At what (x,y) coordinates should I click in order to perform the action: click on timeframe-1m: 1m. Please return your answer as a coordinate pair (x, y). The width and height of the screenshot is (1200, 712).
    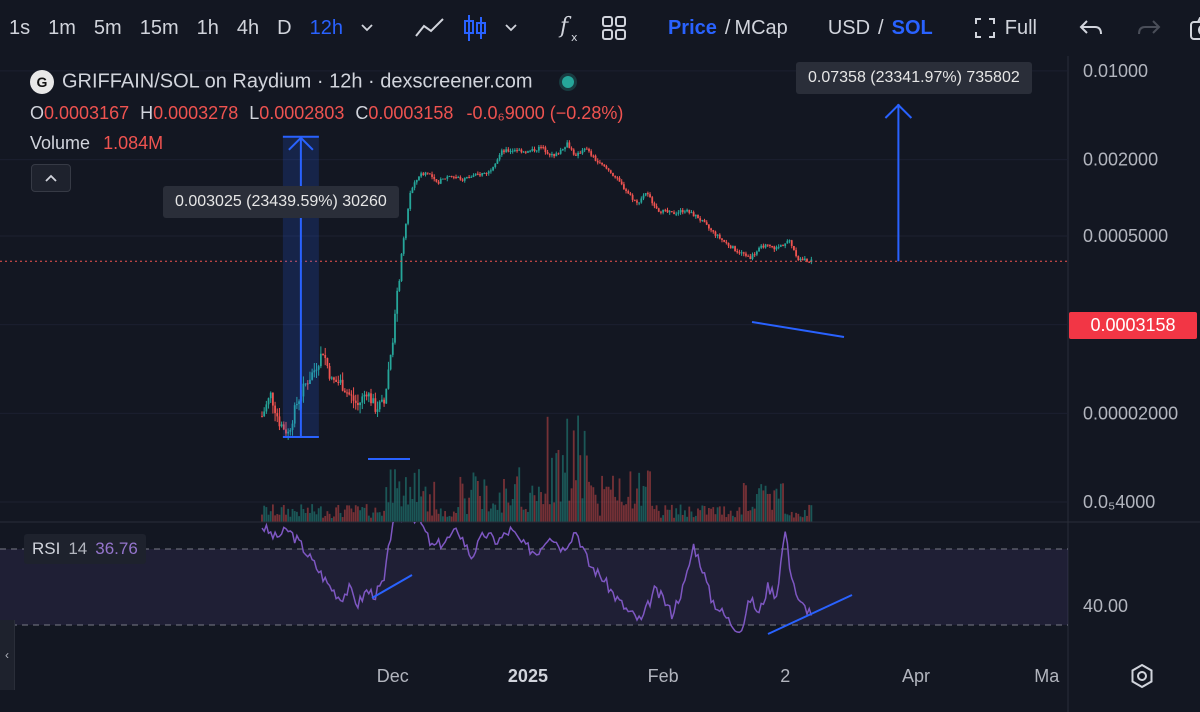
    Looking at the image, I should click on (62, 27).